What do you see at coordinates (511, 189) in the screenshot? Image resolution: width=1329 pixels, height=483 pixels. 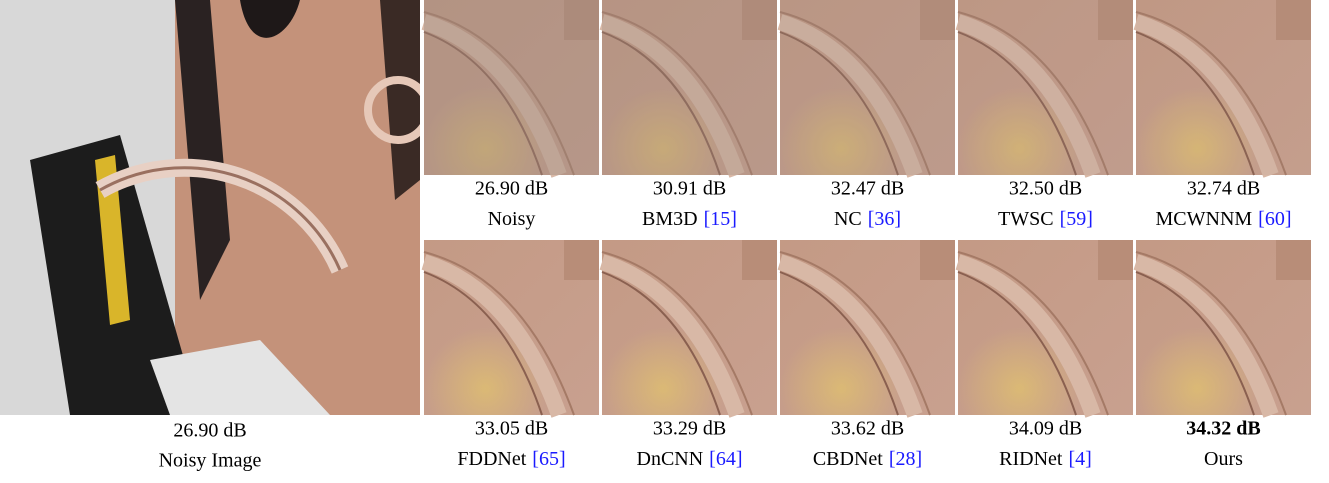 I see `crop-psnr: 26.90 dB` at bounding box center [511, 189].